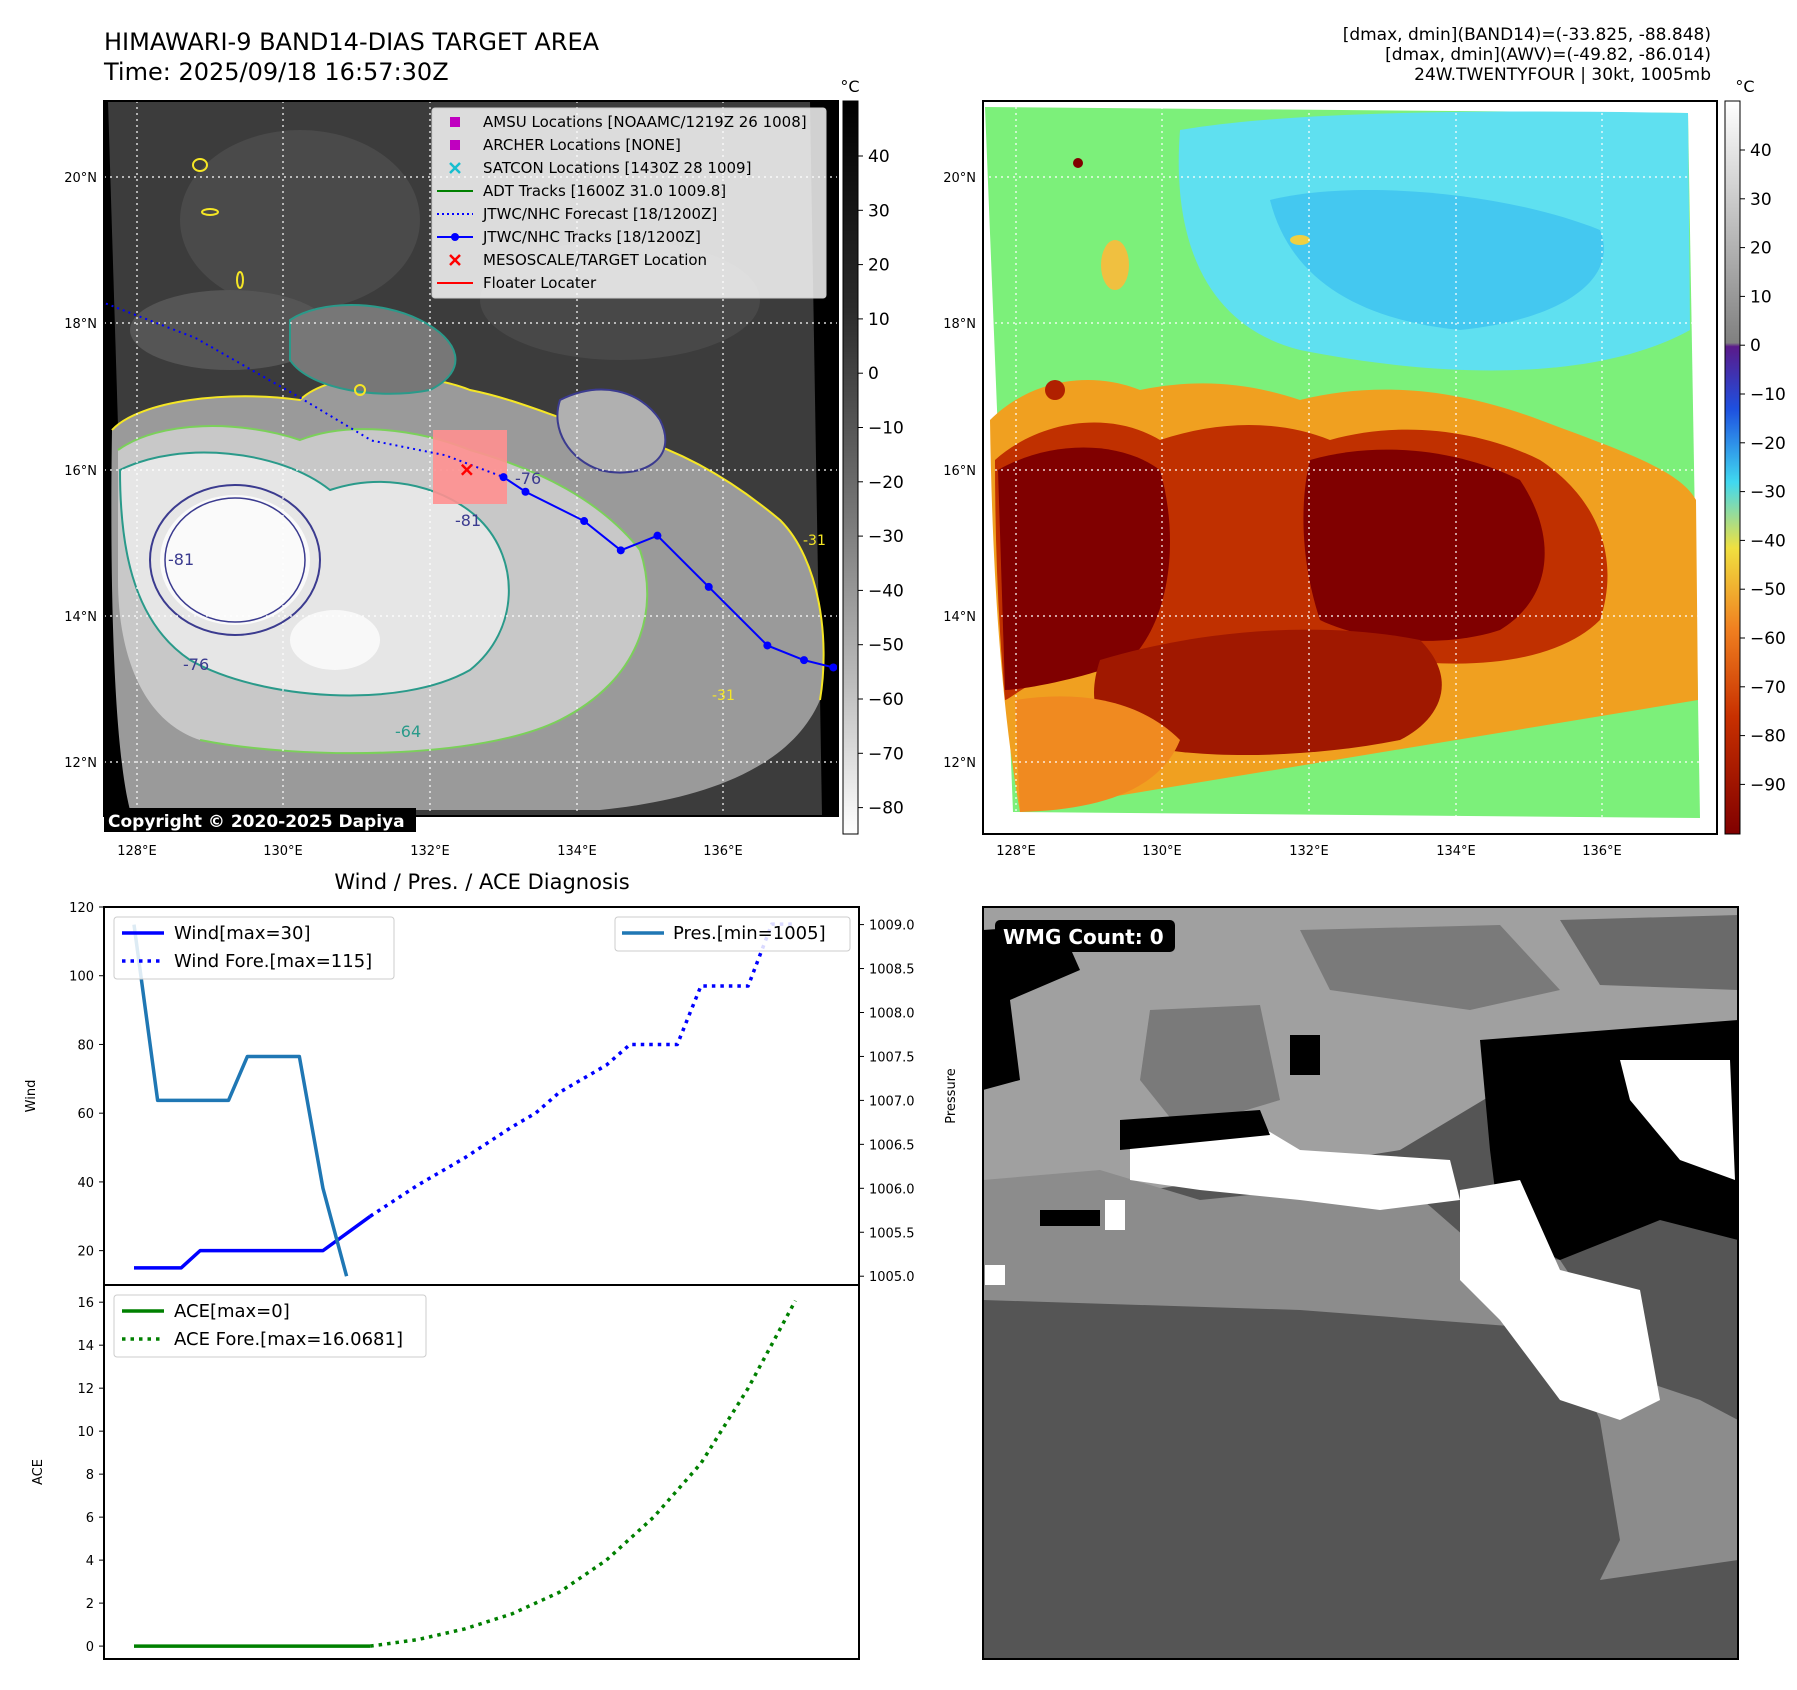 Image resolution: width=1797 pixels, height=1690 pixels. What do you see at coordinates (90, 1561) in the screenshot?
I see `y-tick-label: 4` at bounding box center [90, 1561].